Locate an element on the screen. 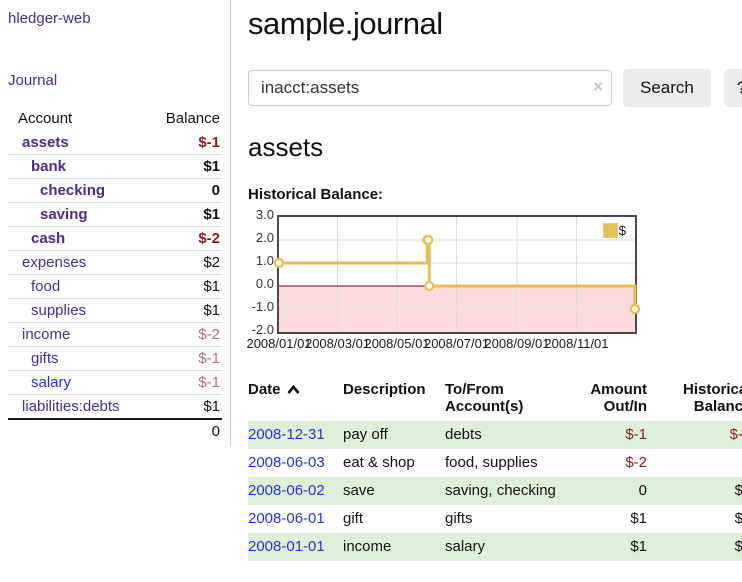 The height and width of the screenshot is (582, 742). account-row: assets $-1 is located at coordinates (115, 143).